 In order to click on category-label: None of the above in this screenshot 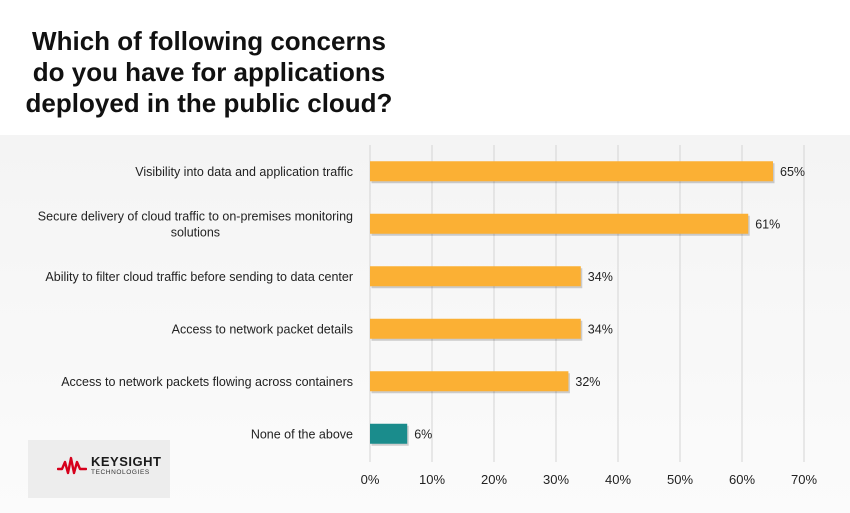, I will do `click(302, 434)`.